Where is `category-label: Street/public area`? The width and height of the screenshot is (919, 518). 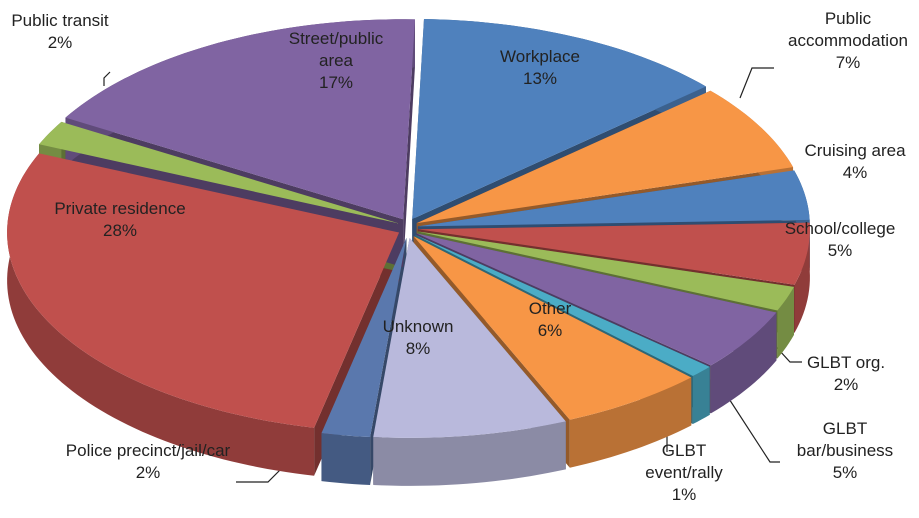 category-label: Street/public area is located at coordinates (336, 49).